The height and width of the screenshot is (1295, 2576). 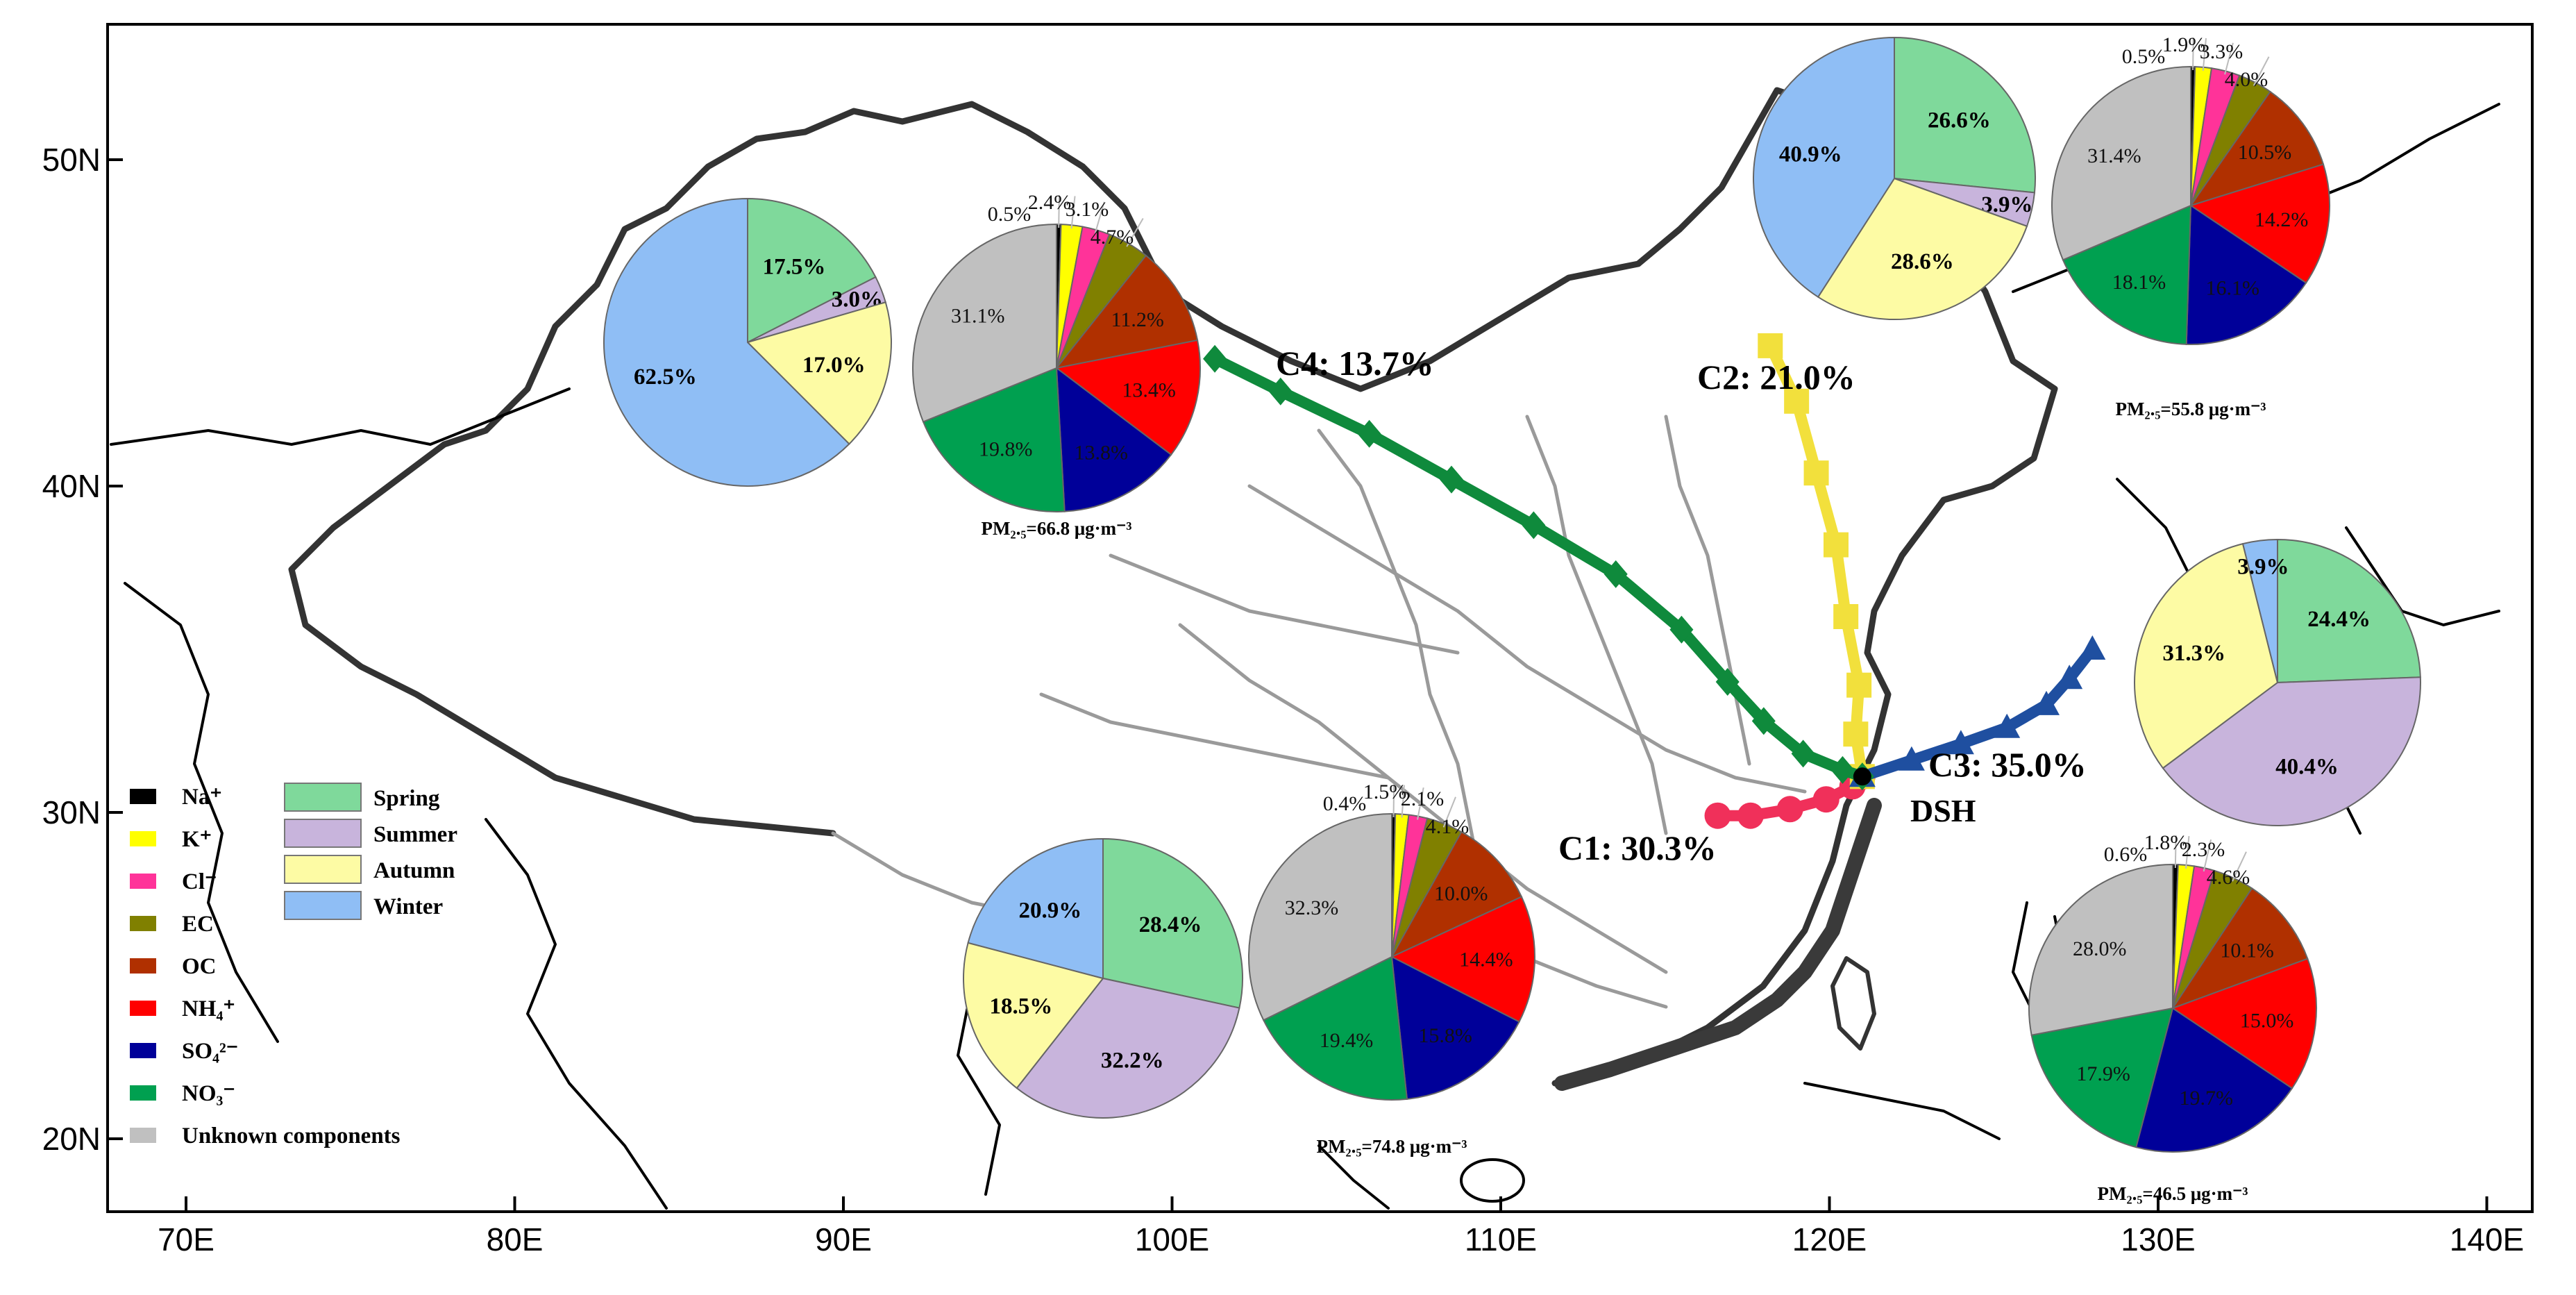 What do you see at coordinates (1654, 581) in the screenshot?
I see `trajectory-layer` at bounding box center [1654, 581].